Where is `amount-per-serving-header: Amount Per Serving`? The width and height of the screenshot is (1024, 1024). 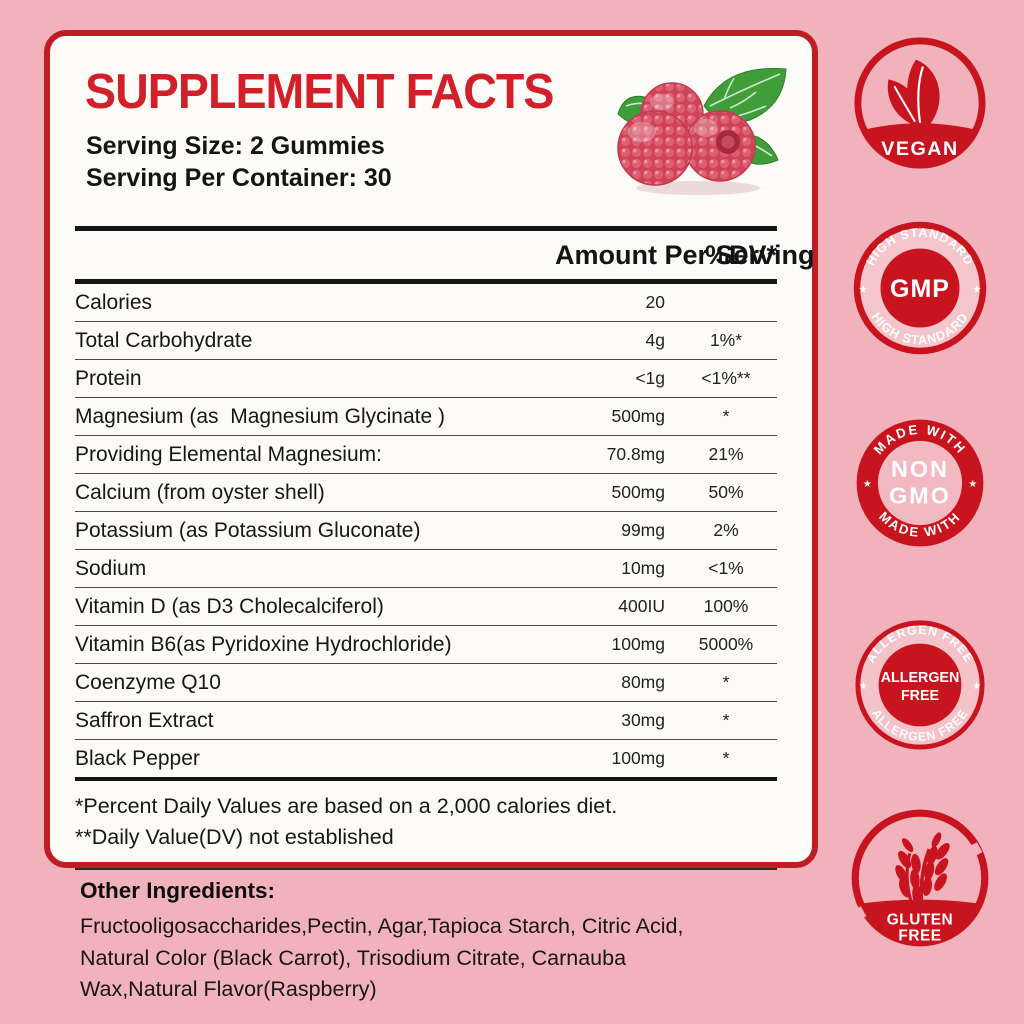 amount-per-serving-header: Amount Per Serving is located at coordinates (685, 254).